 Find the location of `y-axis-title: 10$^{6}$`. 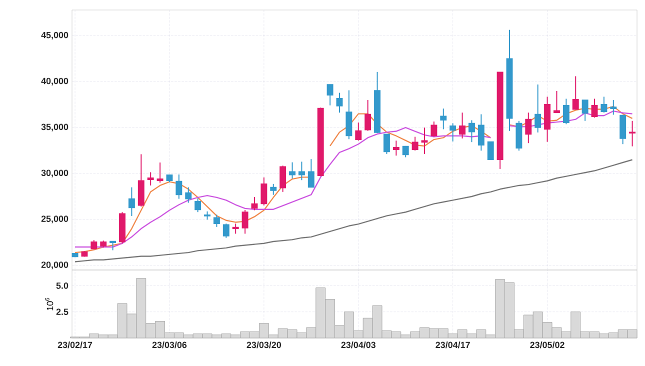

y-axis-title: 10$^{6}$ is located at coordinates (49, 304).